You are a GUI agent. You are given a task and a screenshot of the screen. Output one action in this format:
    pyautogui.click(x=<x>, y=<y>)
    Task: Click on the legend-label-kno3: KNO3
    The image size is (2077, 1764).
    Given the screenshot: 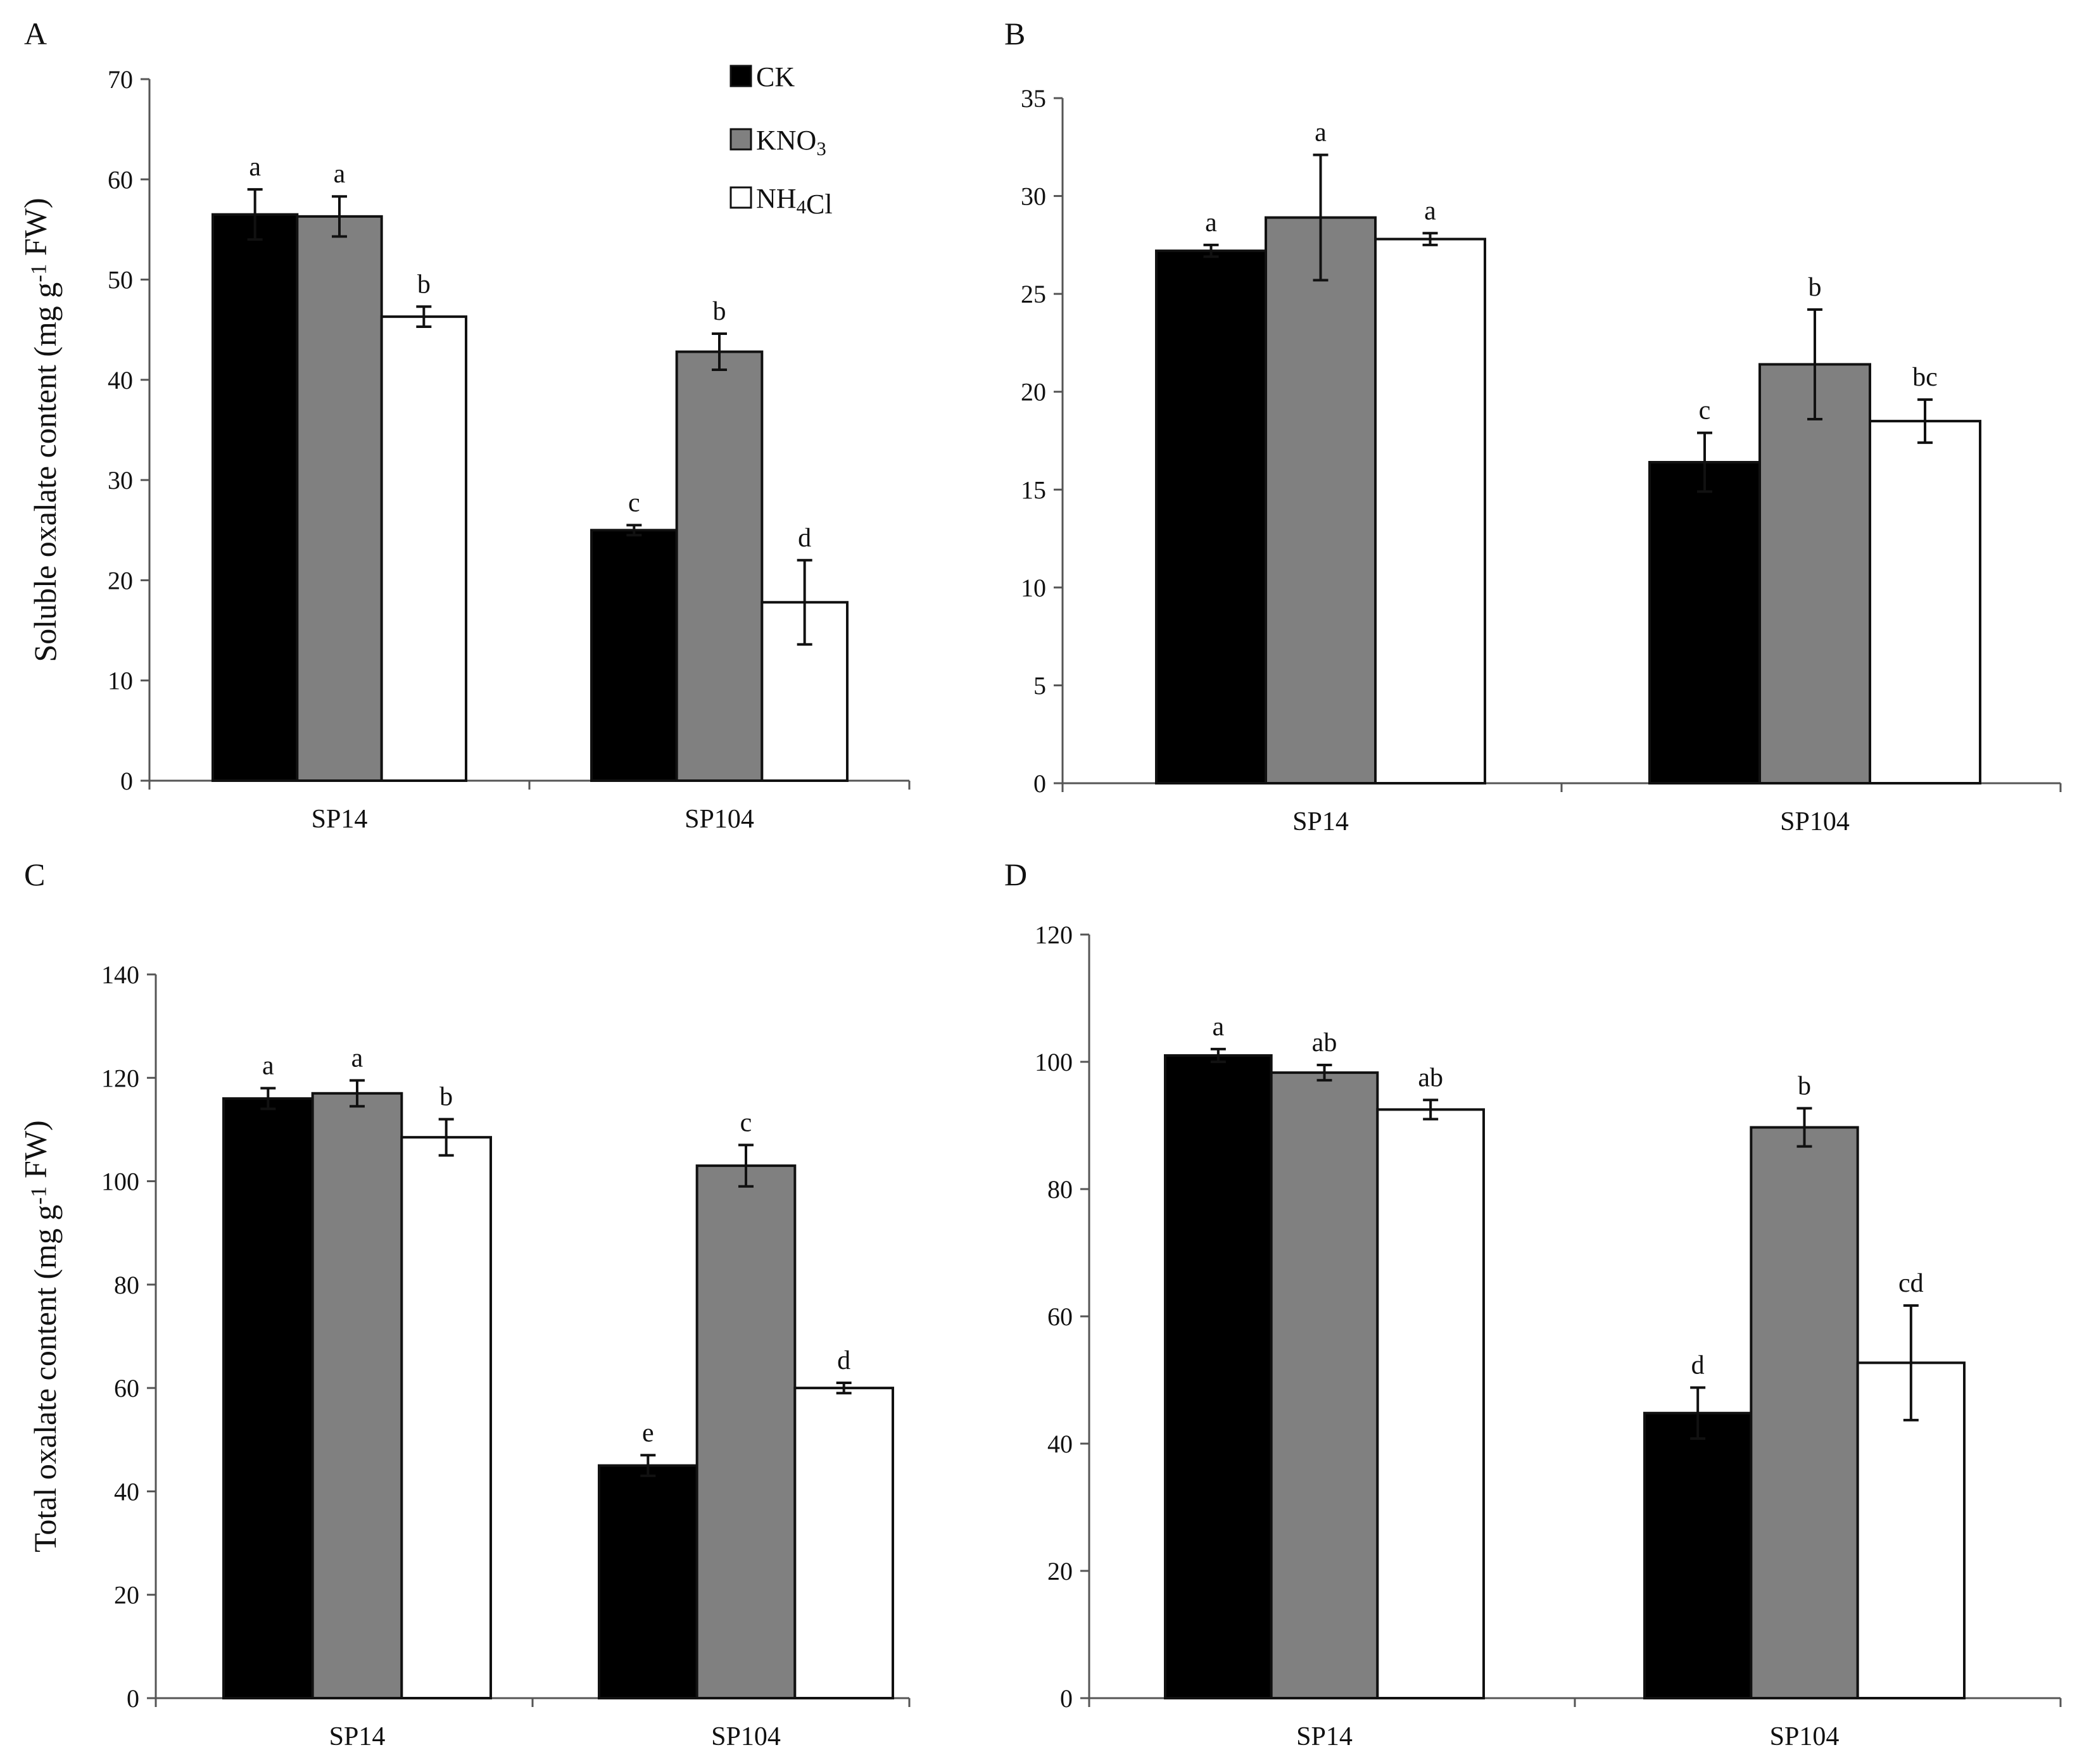 What is the action you would take?
    pyautogui.click(x=791, y=142)
    